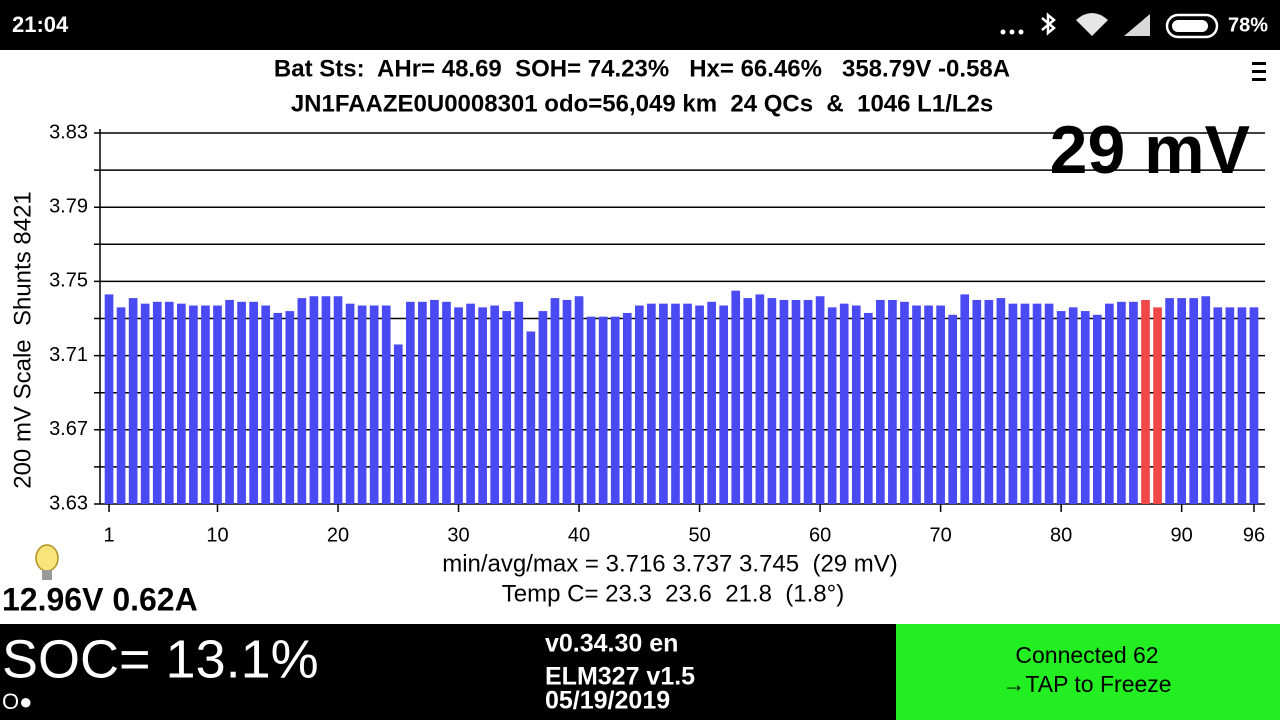 The image size is (1280, 720). I want to click on y-tick-label: 3.67, so click(68, 429).